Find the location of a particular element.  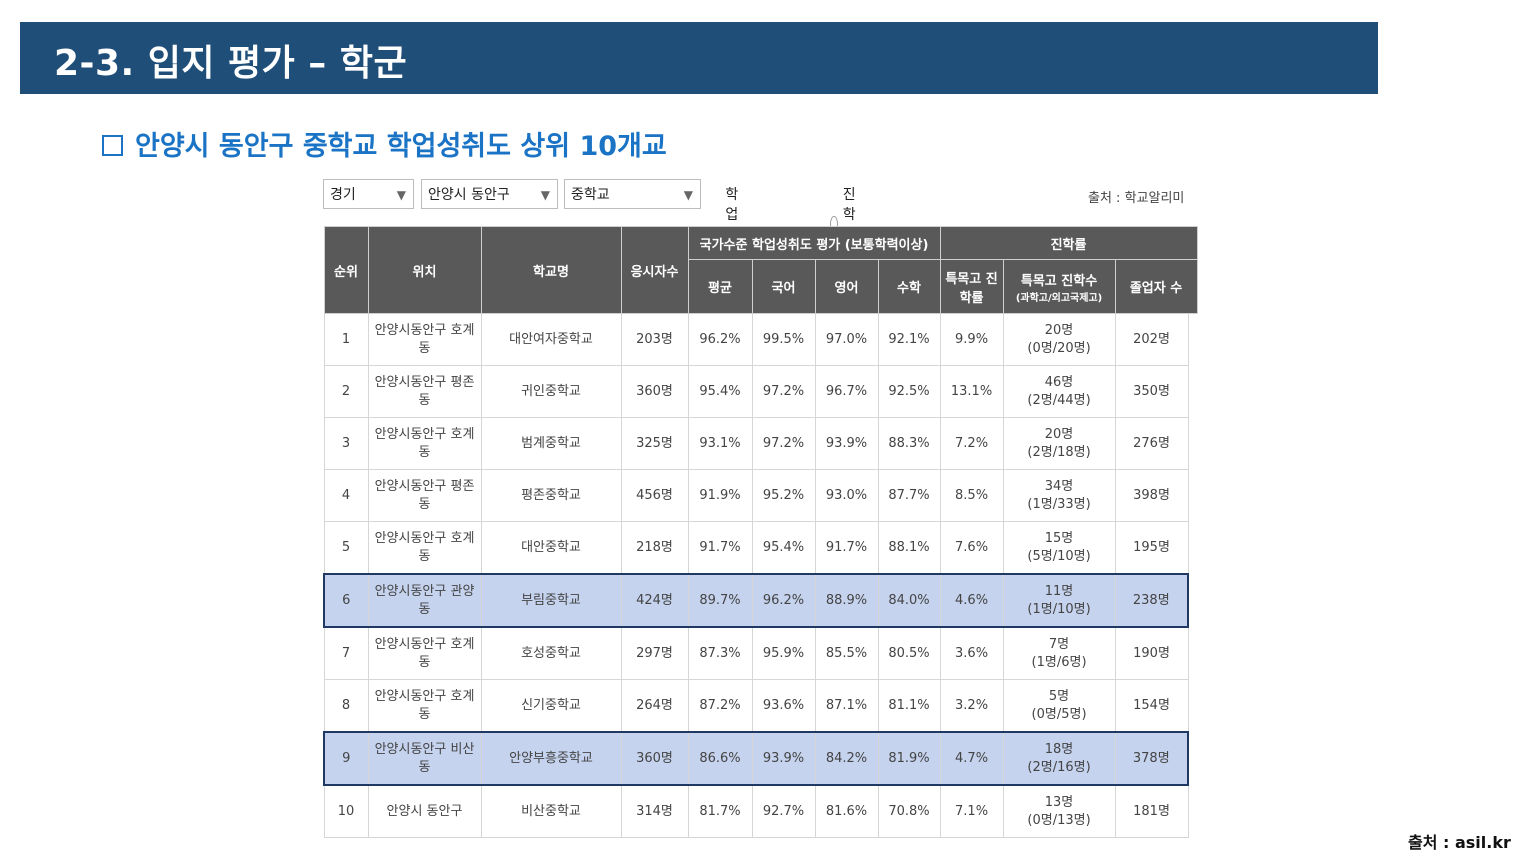

cell-test-takers: 203명 is located at coordinates (655, 339).